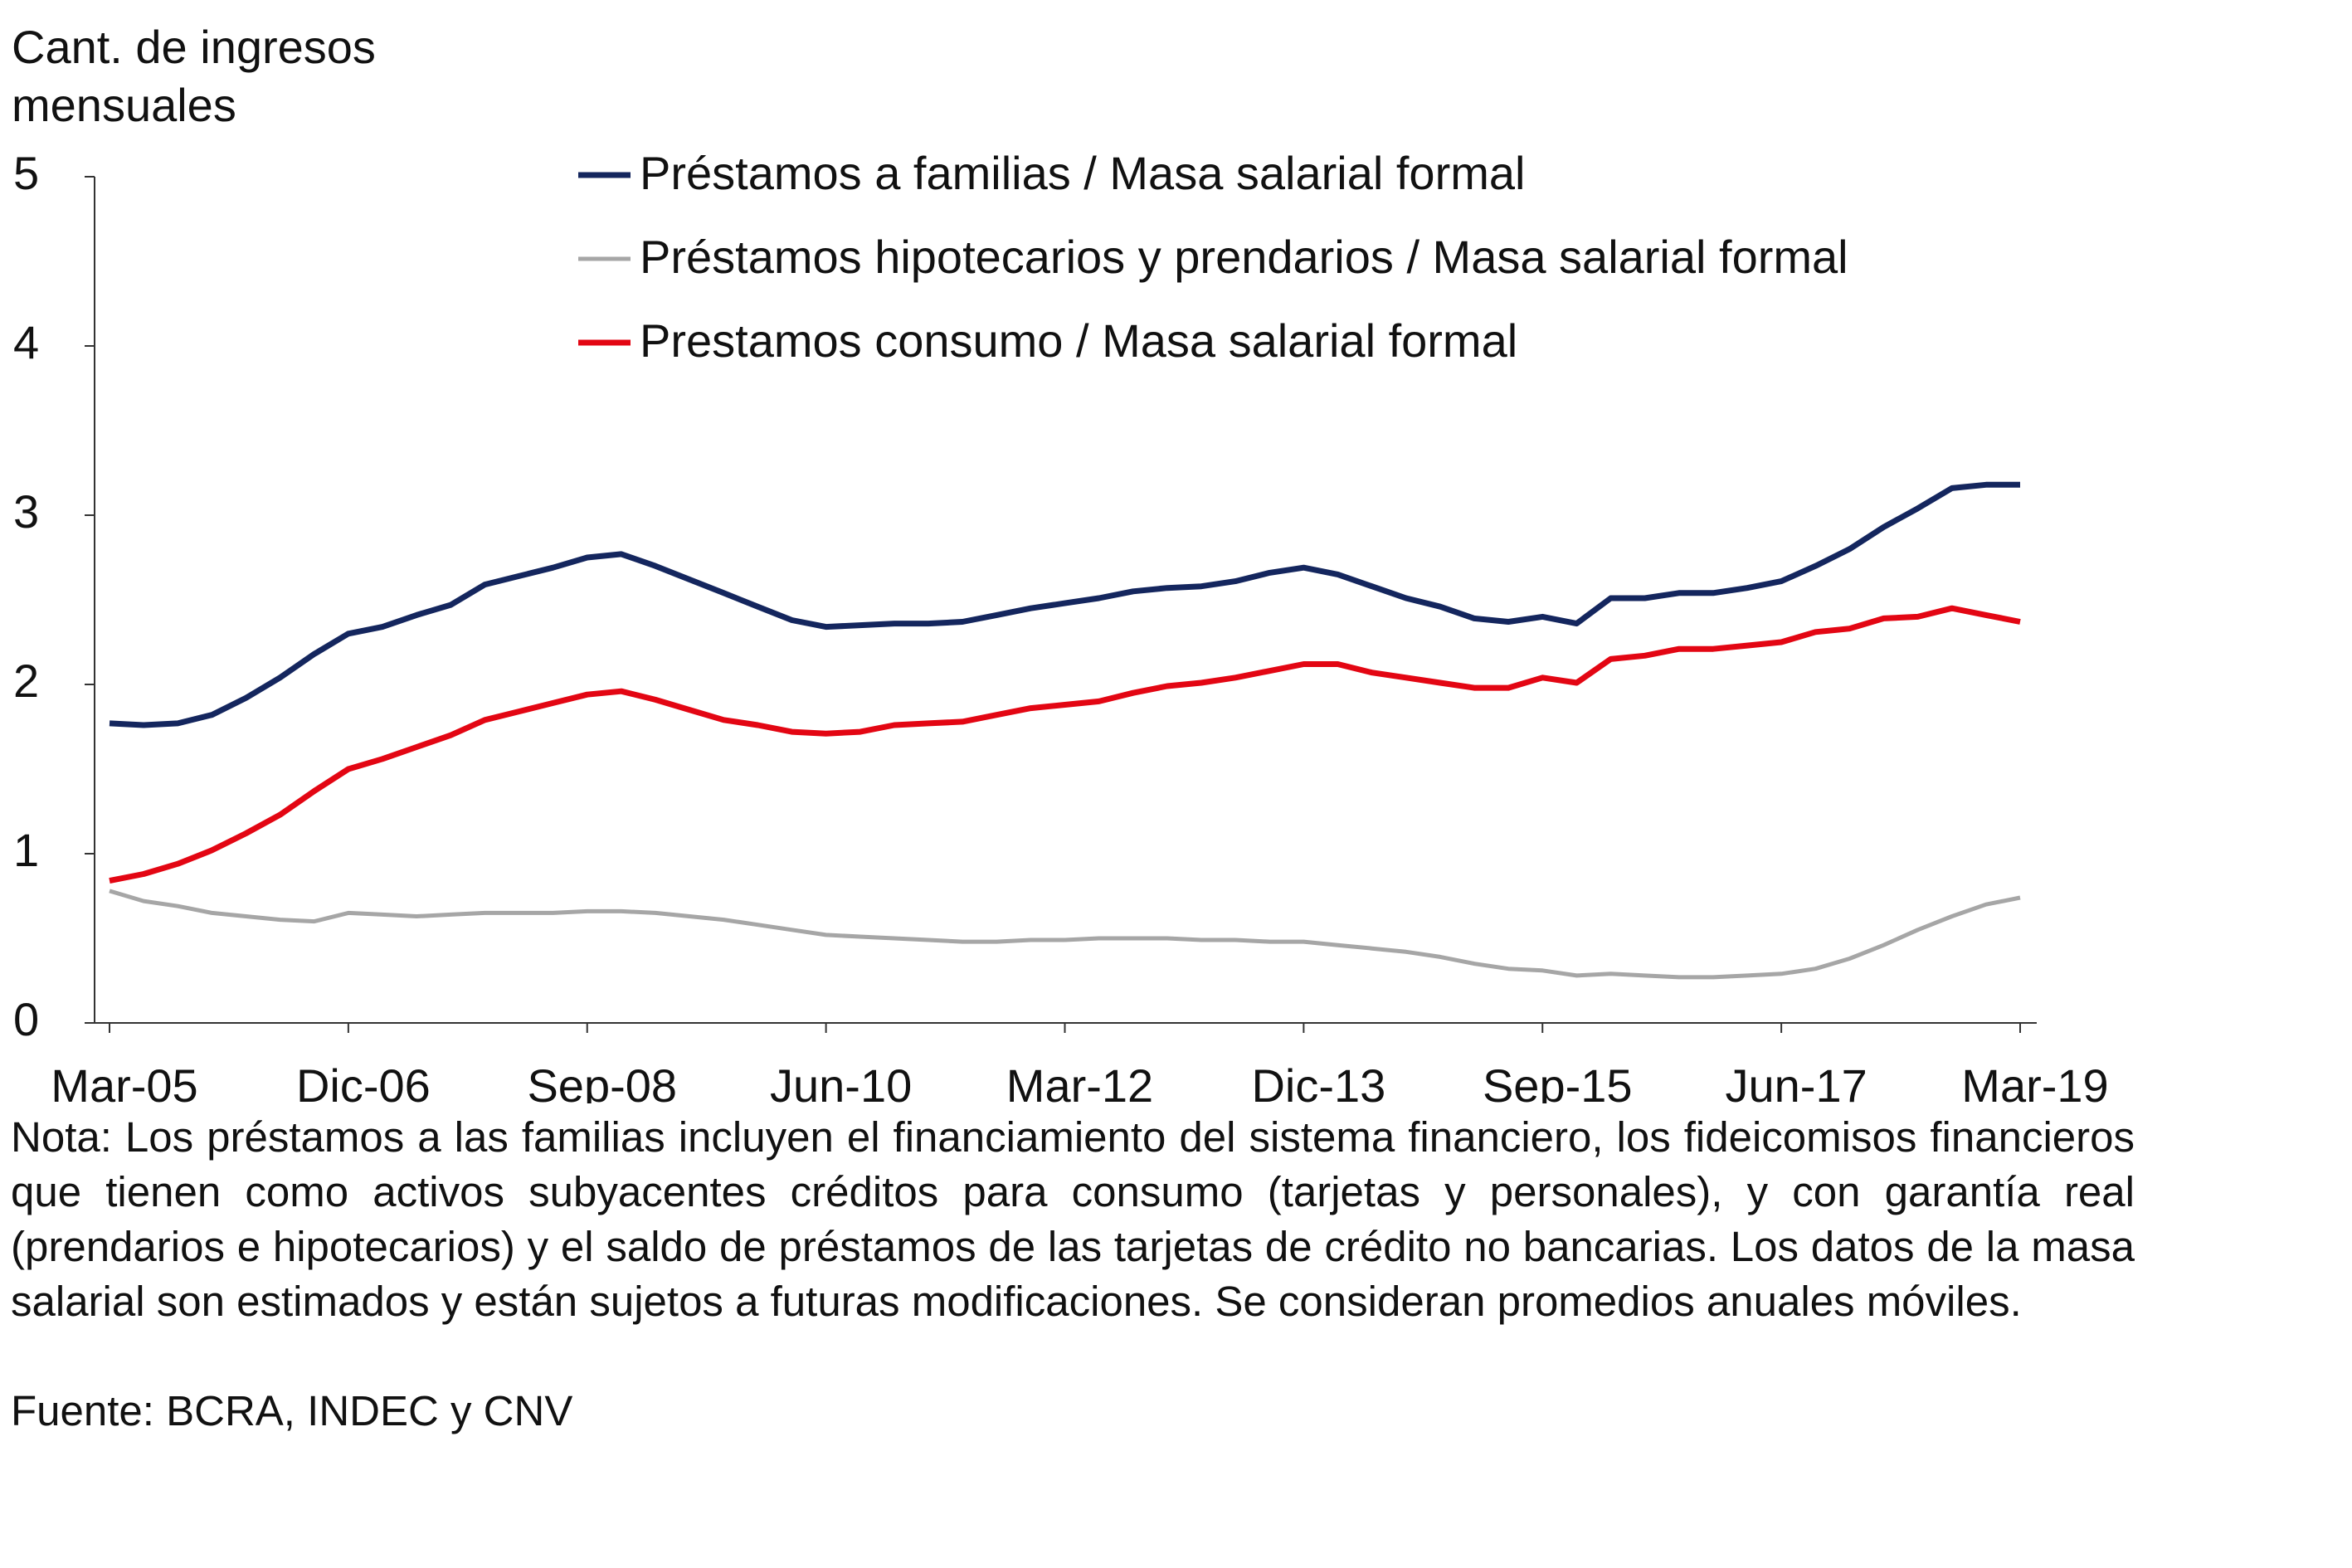 This screenshot has width=2352, height=1568. What do you see at coordinates (26, 511) in the screenshot?
I see `y-tick-label: 3` at bounding box center [26, 511].